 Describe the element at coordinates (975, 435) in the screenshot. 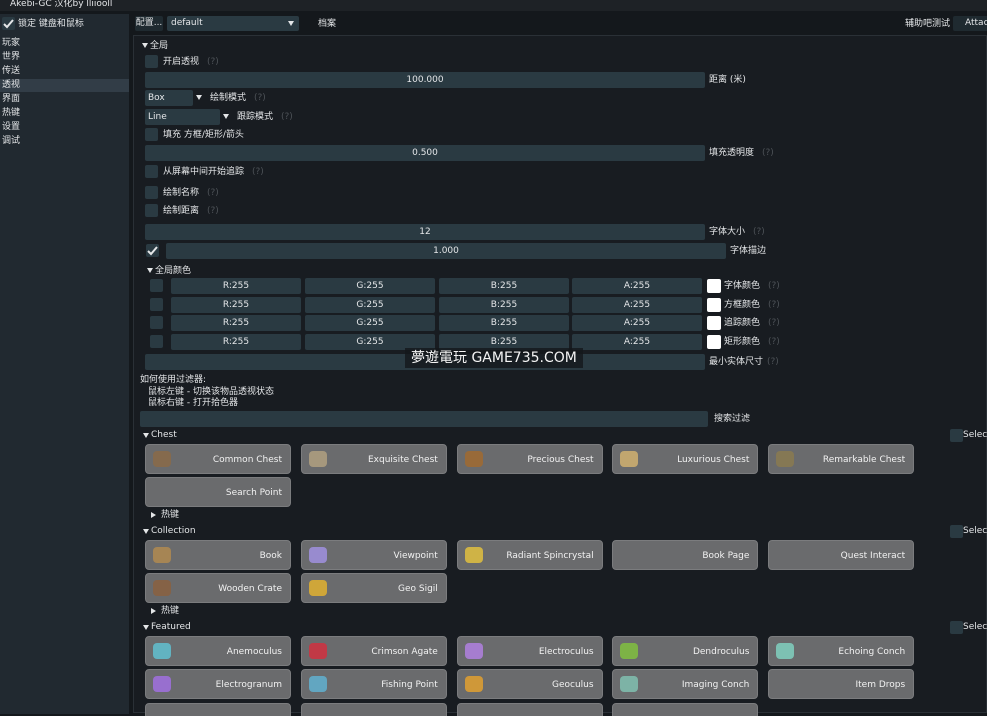

I see `select-label: Select` at that location.